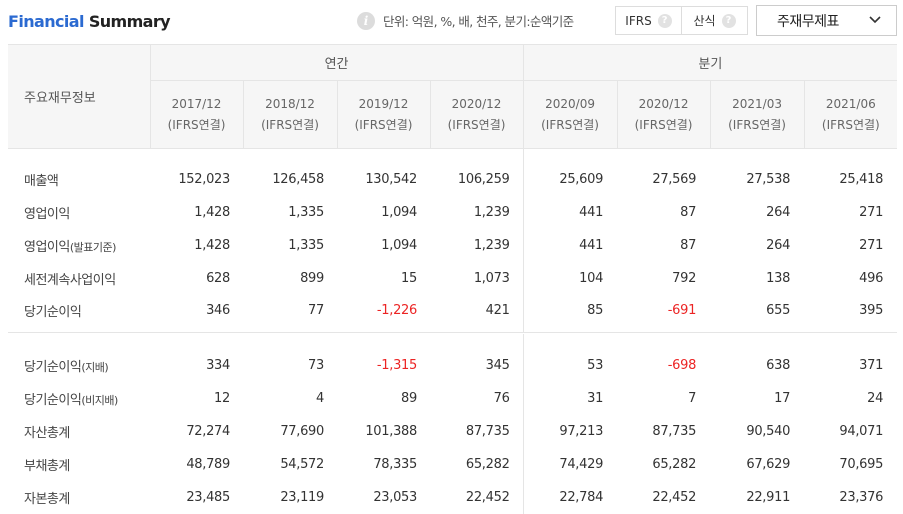 Image resolution: width=903 pixels, height=514 pixels. I want to click on table-row: 당기순이익(비지배) 12 4 89 76 31 7 17 24, so click(452, 398).